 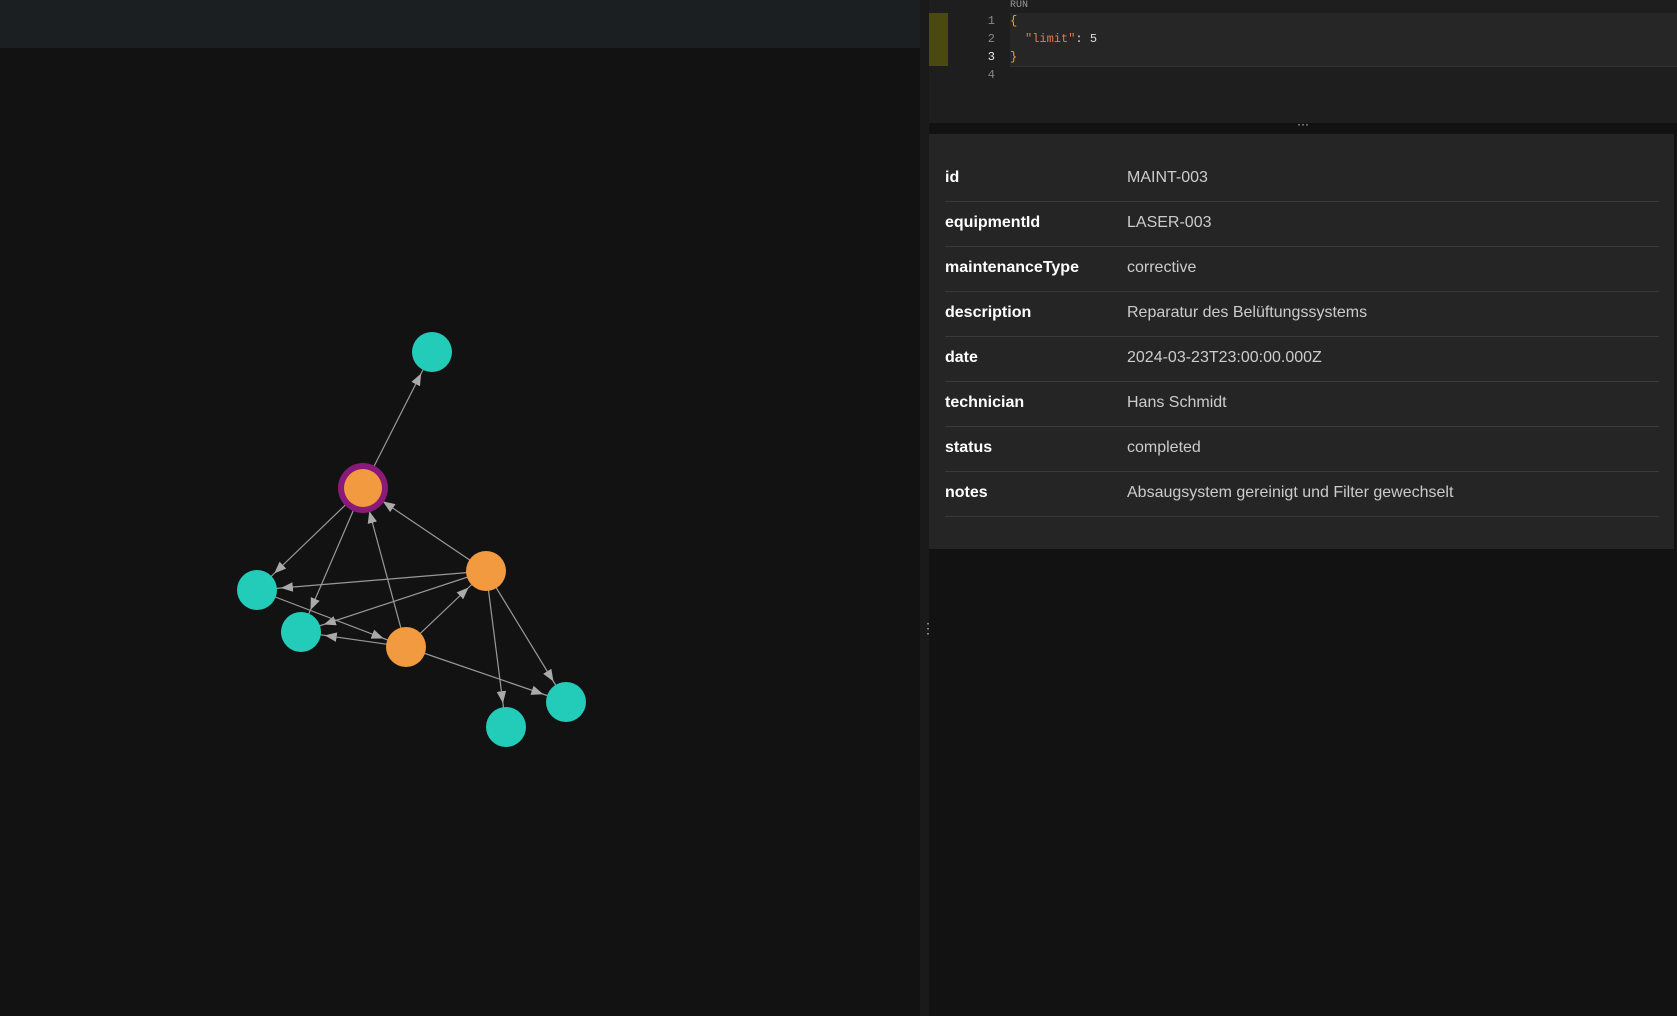 I want to click on property-row: id MAINT-003, so click(x=1302, y=179).